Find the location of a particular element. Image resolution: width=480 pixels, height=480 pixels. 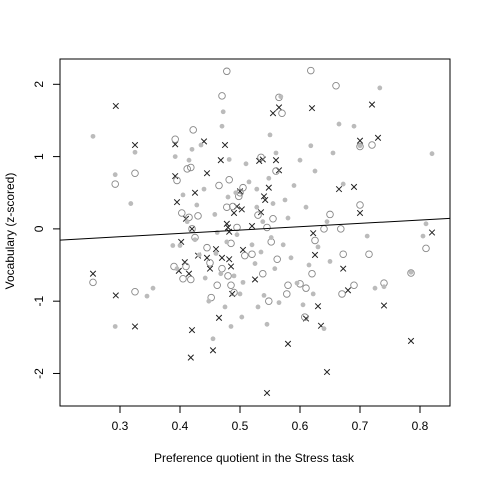

x-tick-label: 0.5 is located at coordinates (240, 426).